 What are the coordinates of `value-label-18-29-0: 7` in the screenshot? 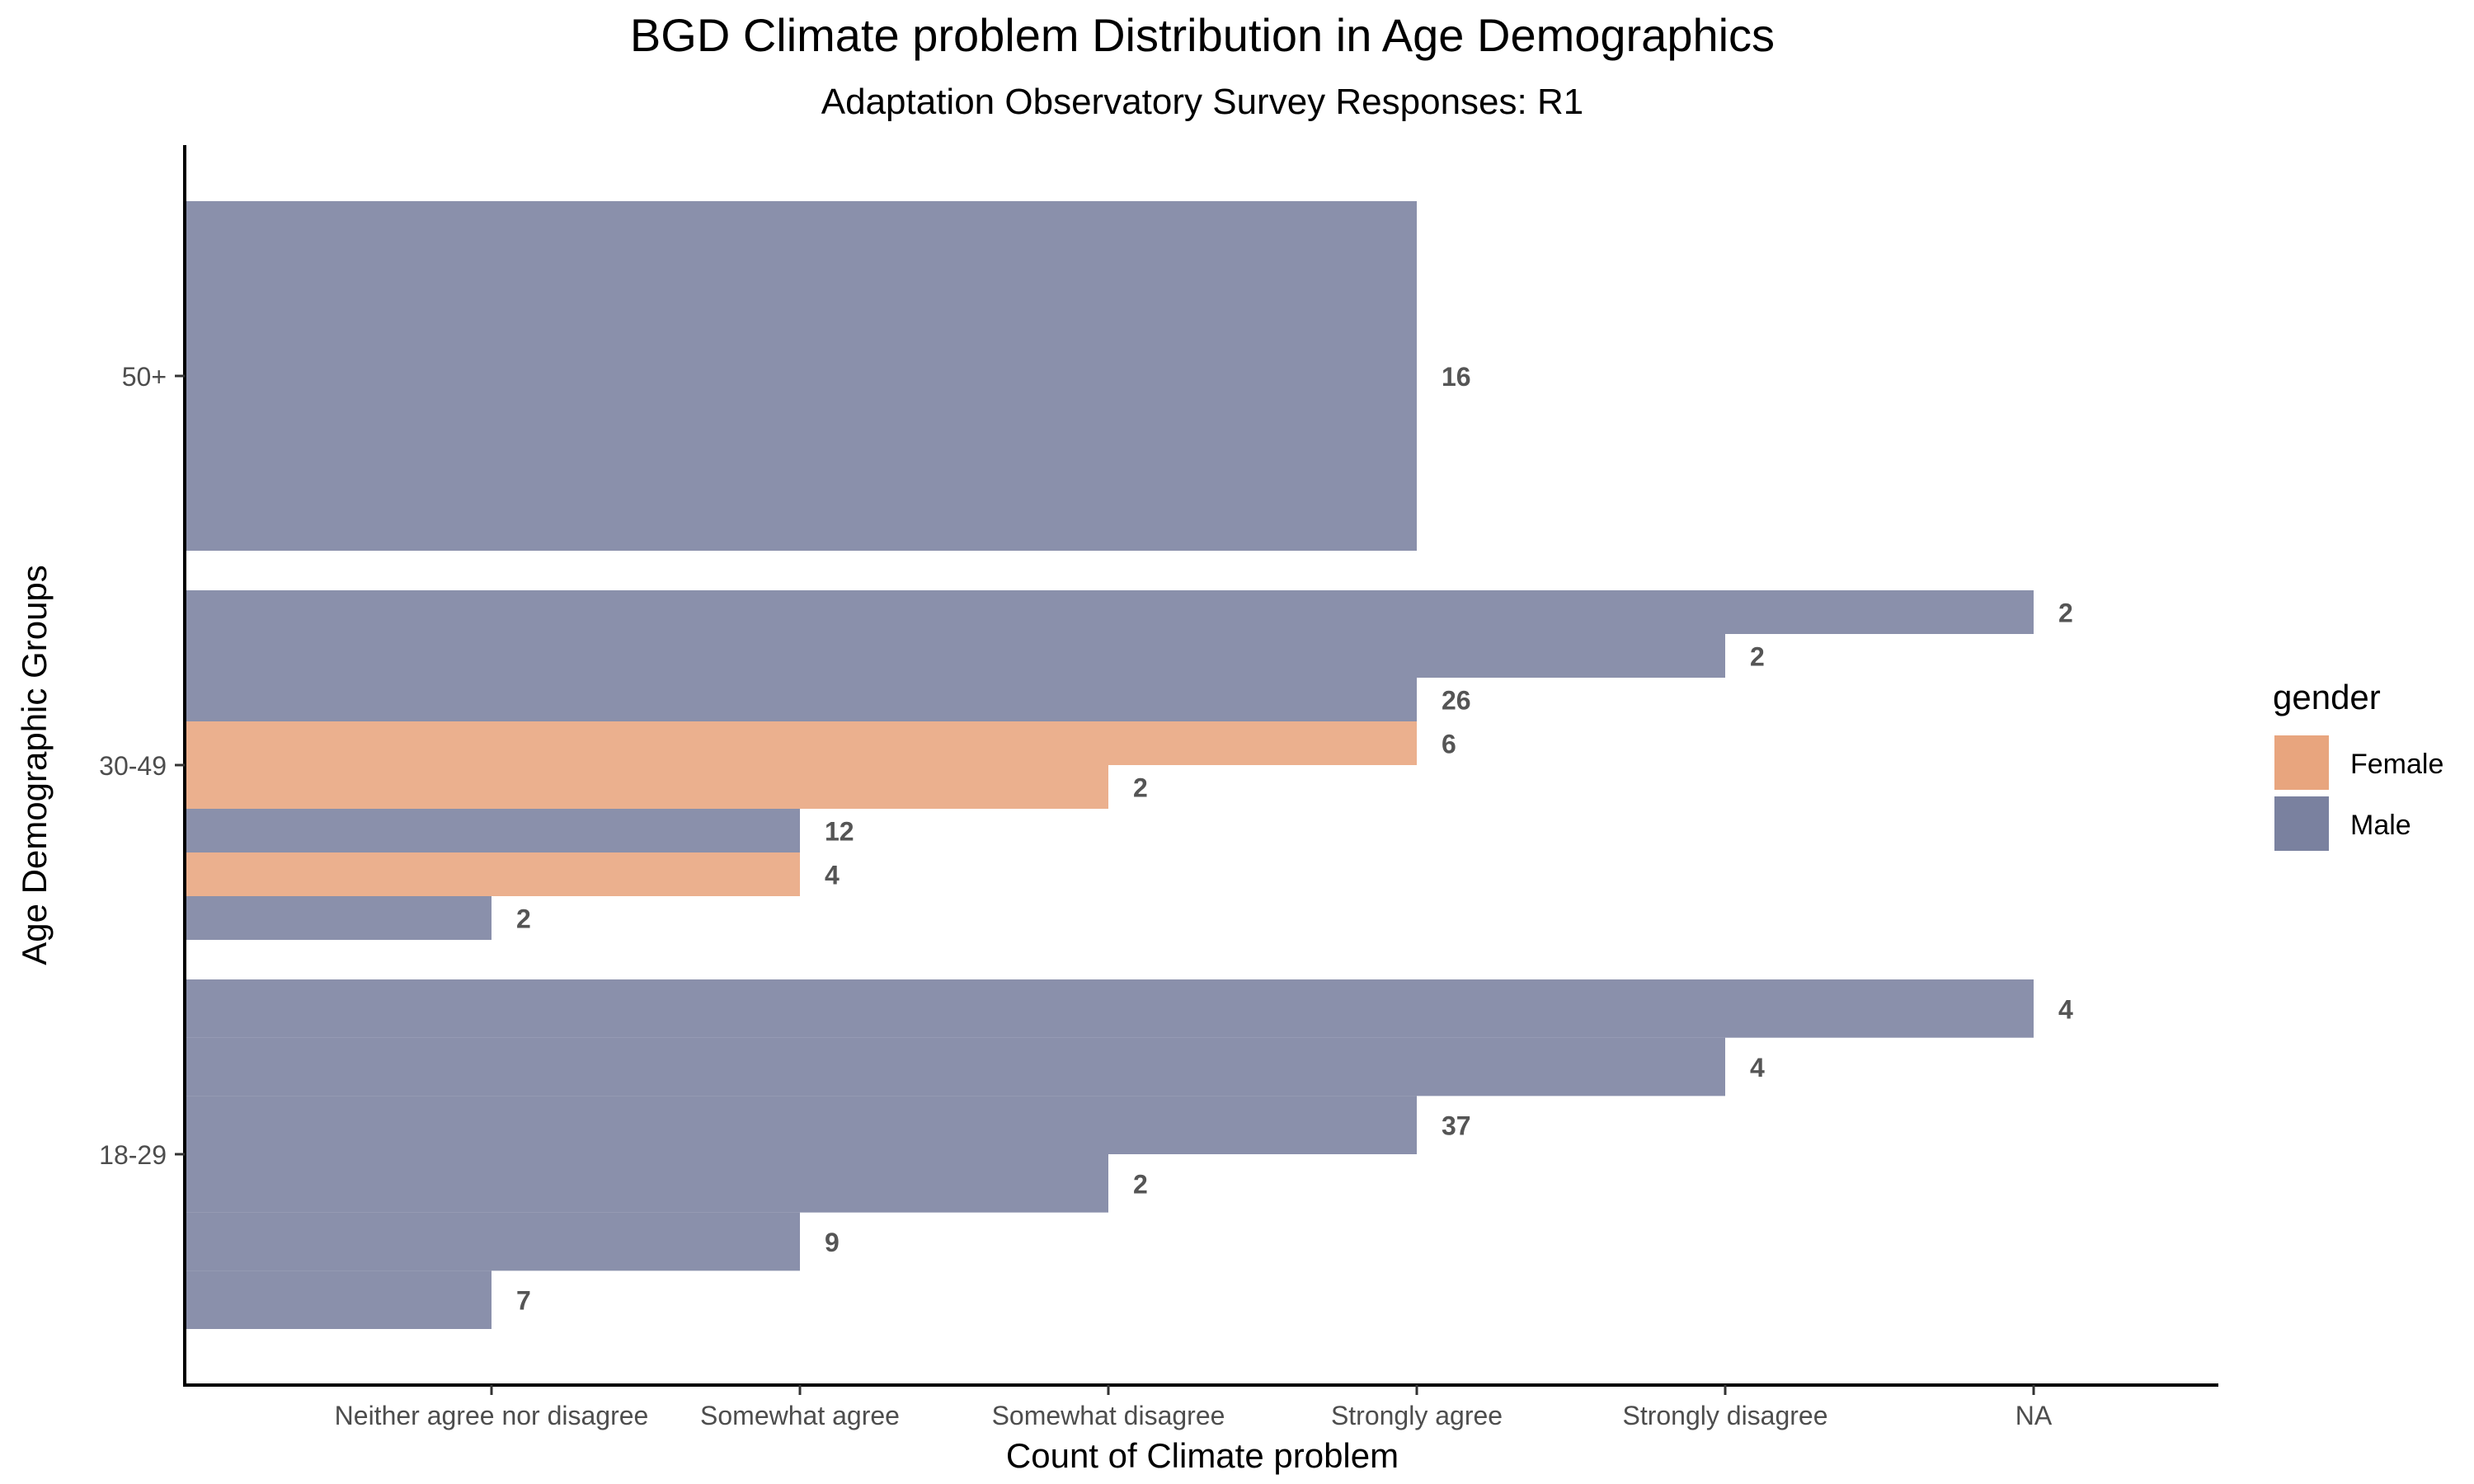 It's located at (523, 1301).